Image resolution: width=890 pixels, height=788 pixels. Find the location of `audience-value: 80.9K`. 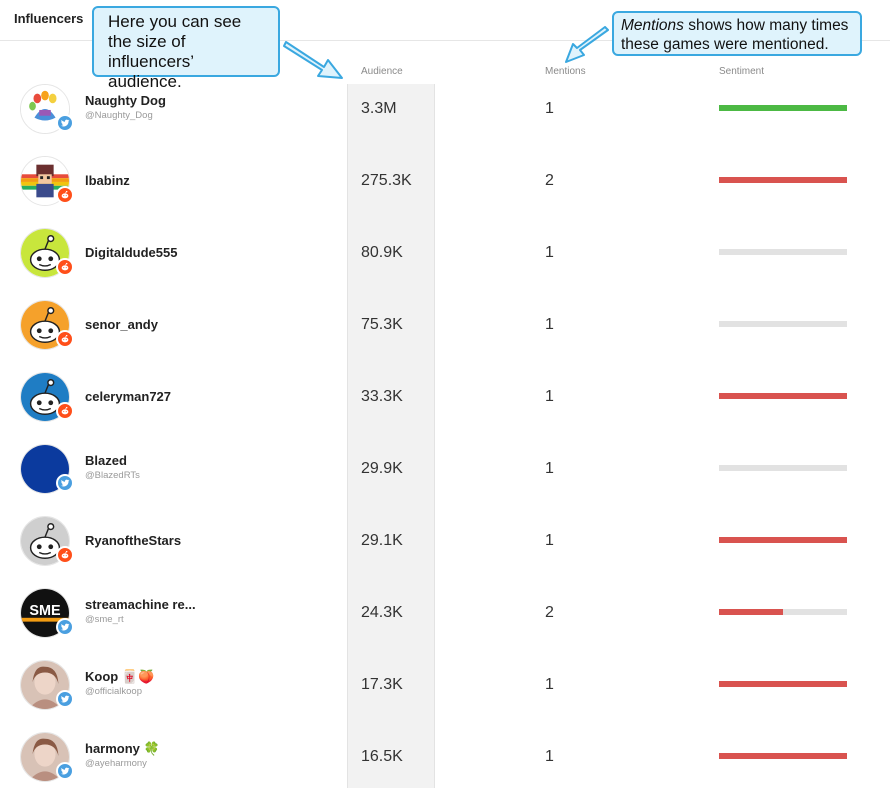

audience-value: 80.9K is located at coordinates (382, 252).